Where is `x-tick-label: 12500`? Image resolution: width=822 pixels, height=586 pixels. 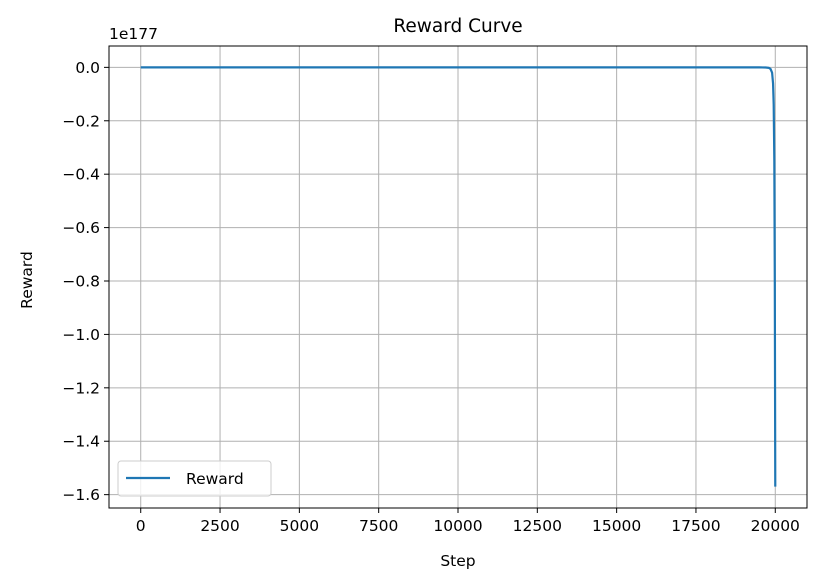
x-tick-label: 12500 is located at coordinates (537, 526).